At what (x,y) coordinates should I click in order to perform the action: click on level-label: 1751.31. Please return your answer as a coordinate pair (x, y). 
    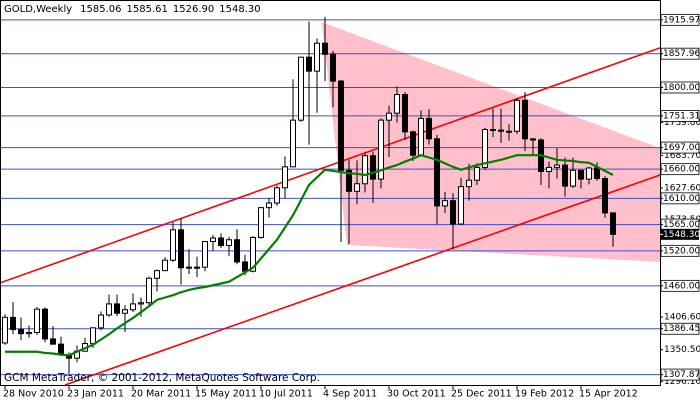
    Looking at the image, I should click on (681, 116).